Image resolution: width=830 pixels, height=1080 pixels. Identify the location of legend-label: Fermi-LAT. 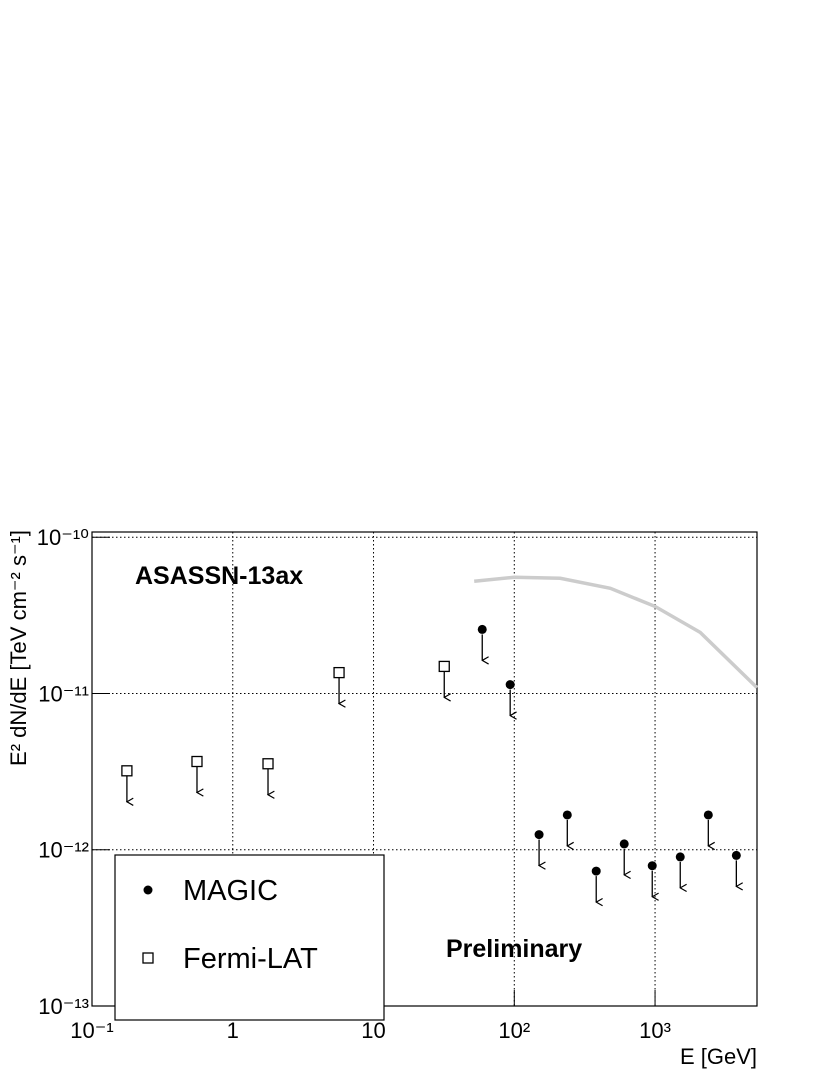
(250, 959).